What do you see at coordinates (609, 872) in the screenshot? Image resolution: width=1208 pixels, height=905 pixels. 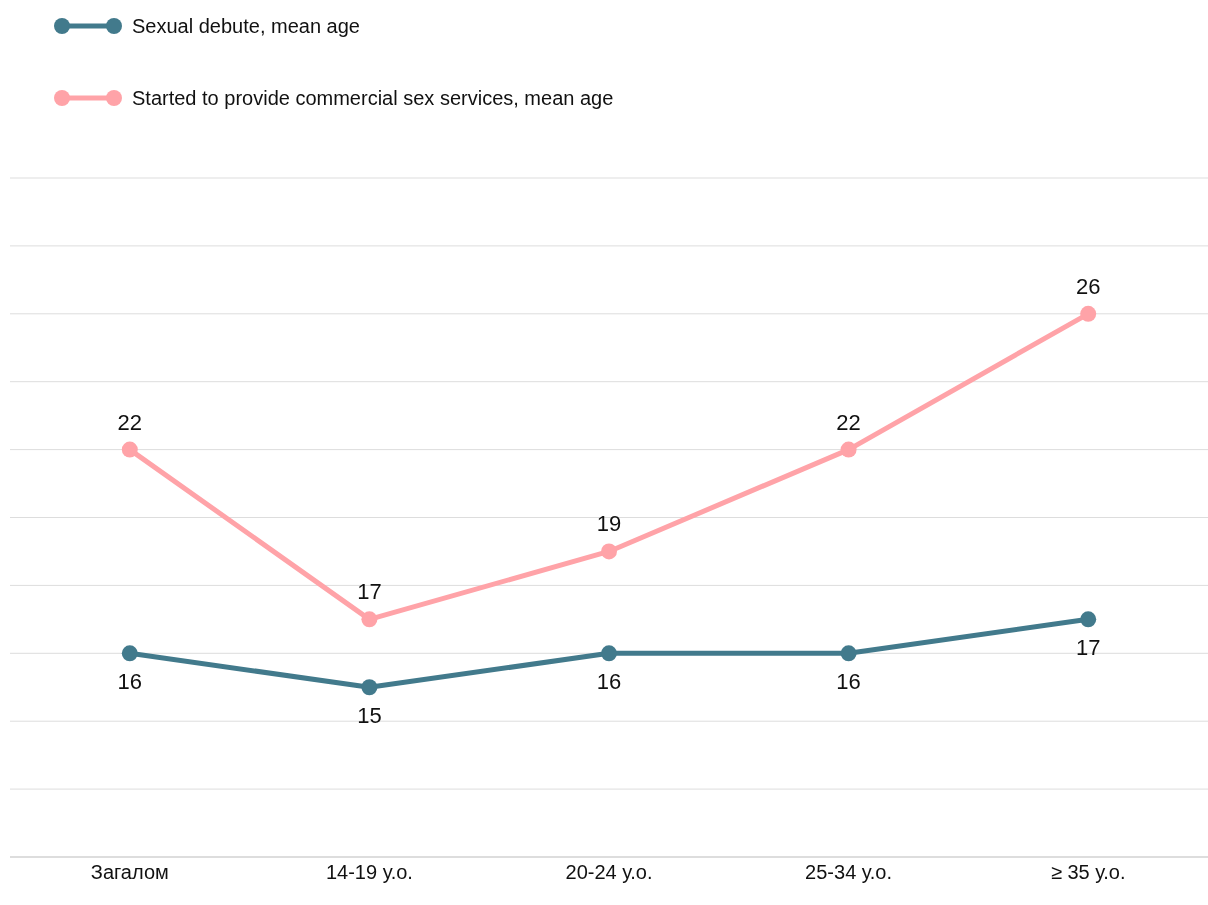 I see `x-tick-label: 20-24 у.о.` at bounding box center [609, 872].